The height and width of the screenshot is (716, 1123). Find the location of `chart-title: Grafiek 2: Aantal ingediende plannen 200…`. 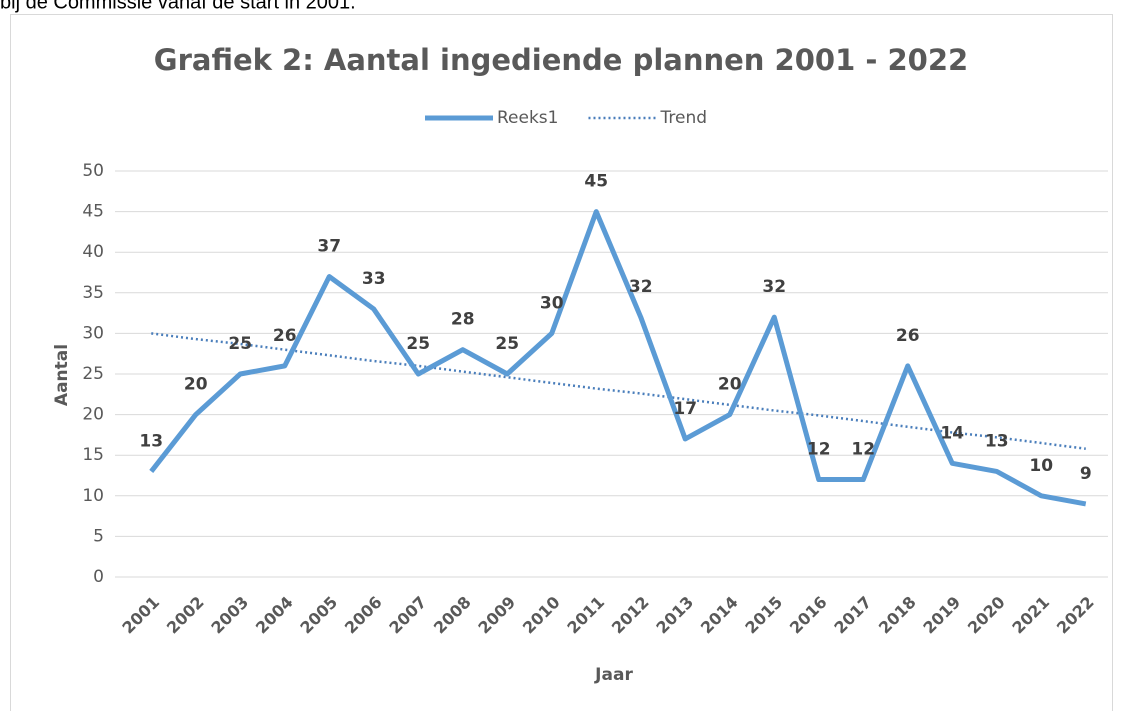

chart-title: Grafiek 2: Aantal ingediende plannen 200… is located at coordinates (561, 60).